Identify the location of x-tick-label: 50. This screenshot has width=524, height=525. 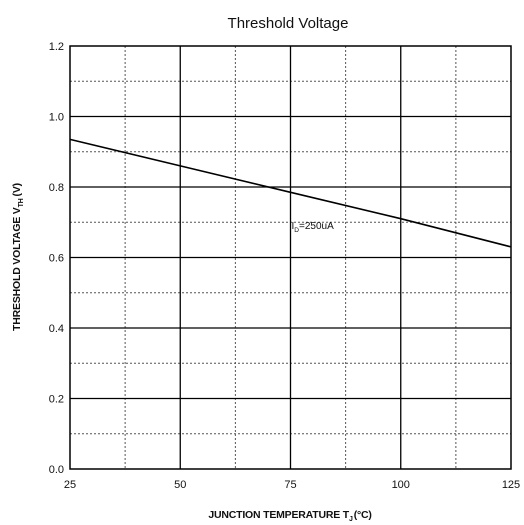
(180, 485).